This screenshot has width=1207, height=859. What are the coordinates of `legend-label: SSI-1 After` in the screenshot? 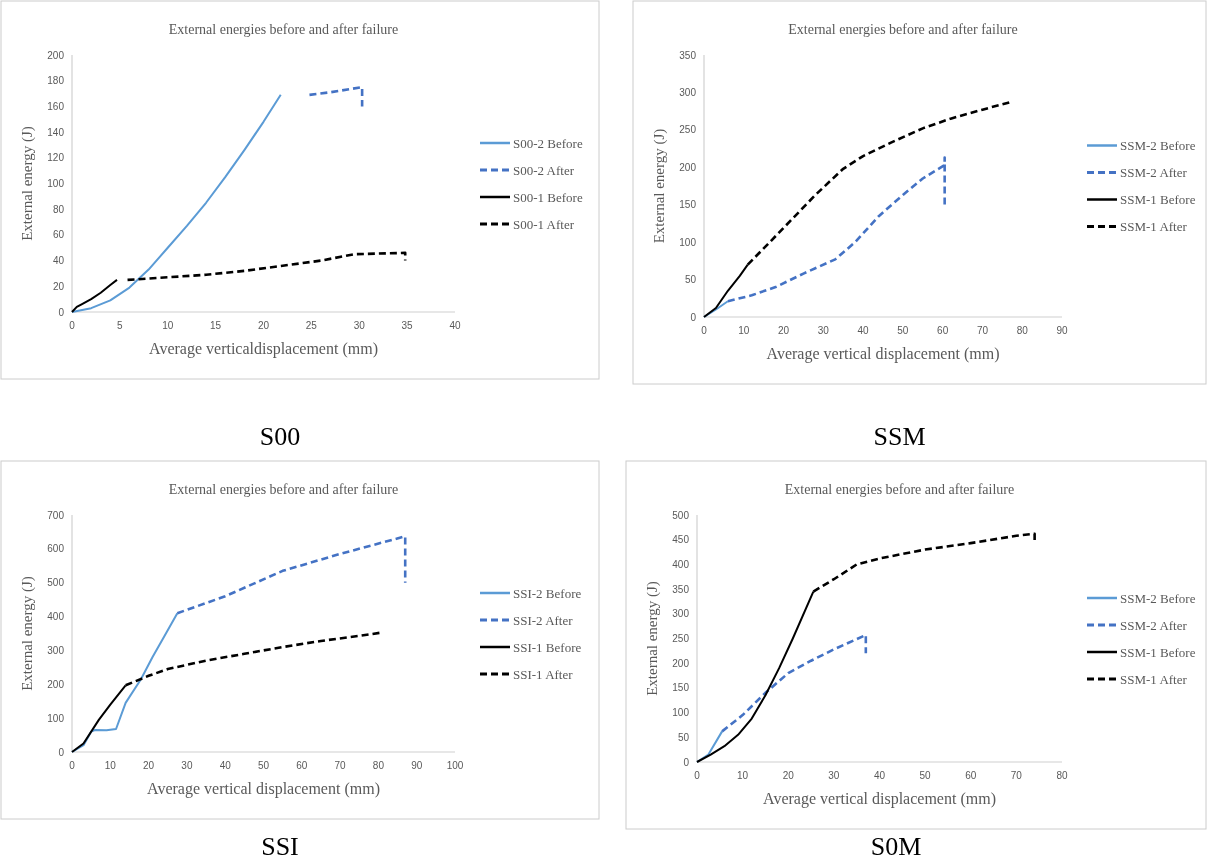 It's located at (543, 674).